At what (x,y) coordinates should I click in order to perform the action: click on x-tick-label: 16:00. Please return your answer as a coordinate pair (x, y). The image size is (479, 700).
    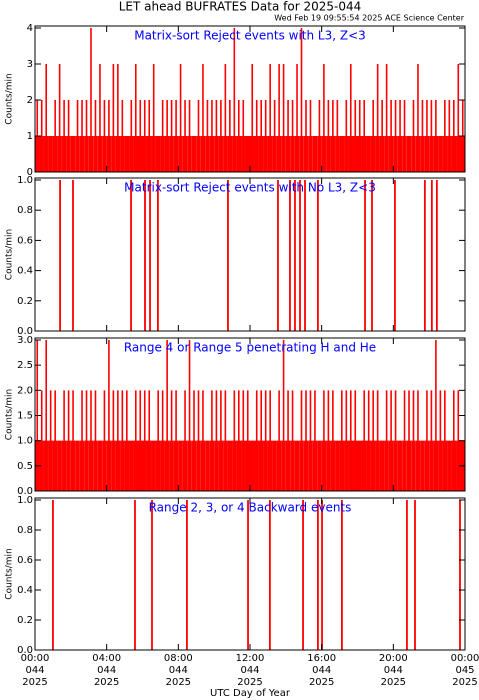
    Looking at the image, I should click on (321, 658).